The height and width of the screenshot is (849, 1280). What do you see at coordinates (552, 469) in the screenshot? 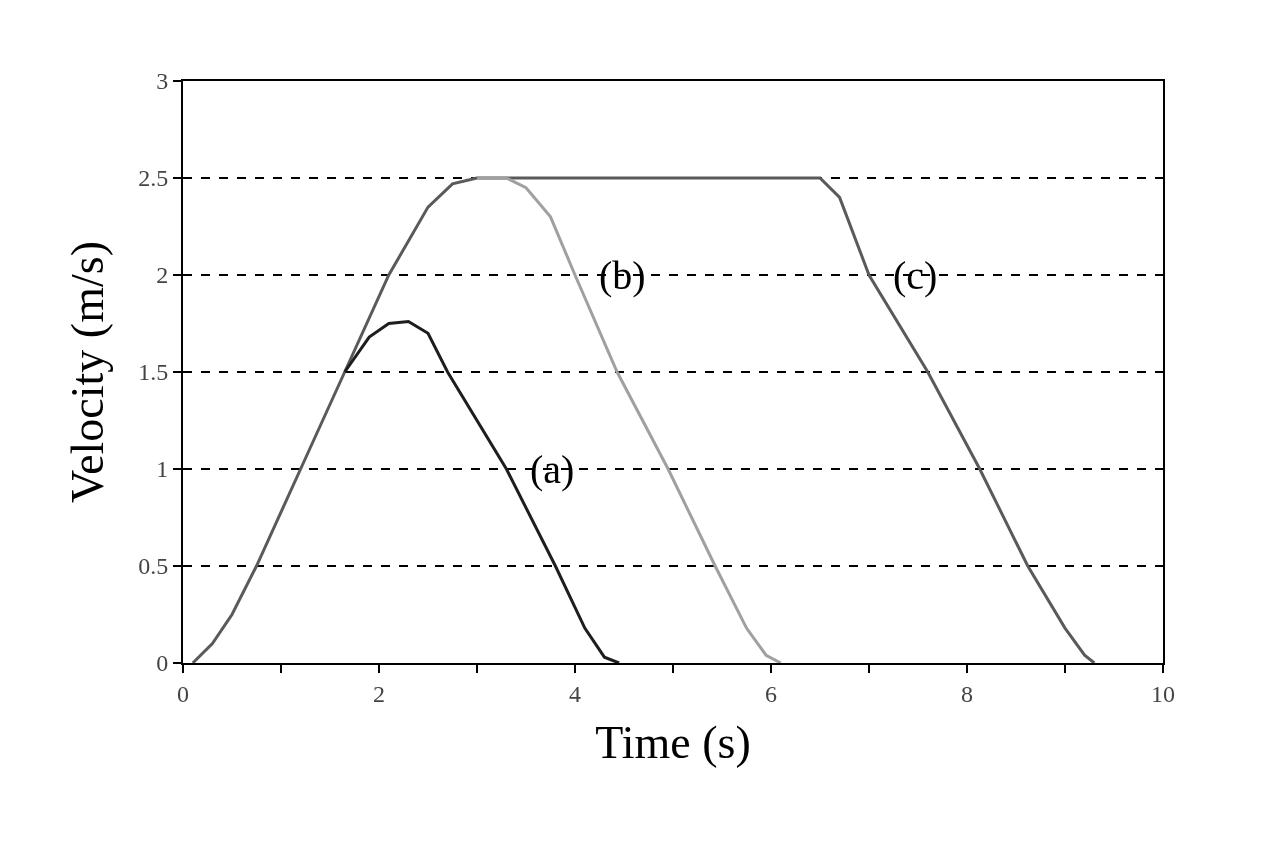
I see `series-label: (a)` at bounding box center [552, 469].